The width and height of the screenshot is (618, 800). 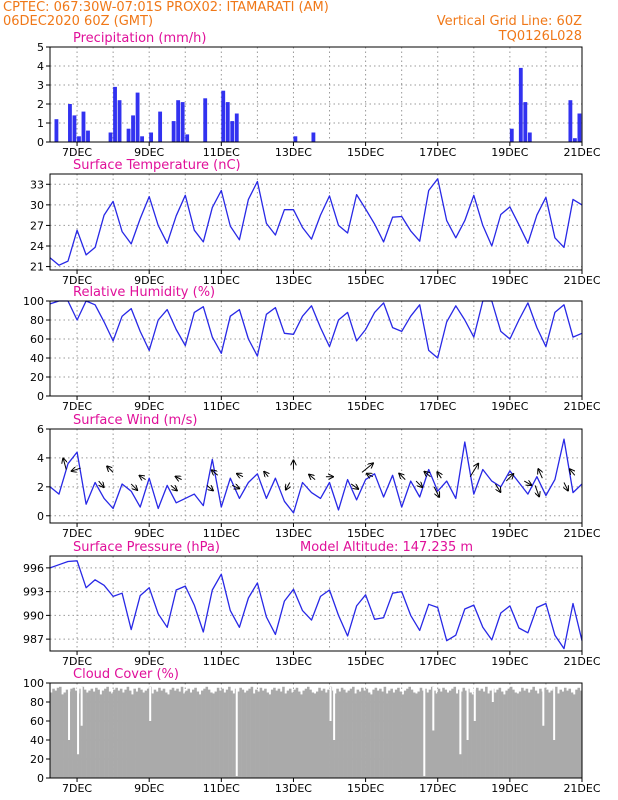 What do you see at coordinates (37, 267) in the screenshot?
I see `y-tick-label: 21` at bounding box center [37, 267].